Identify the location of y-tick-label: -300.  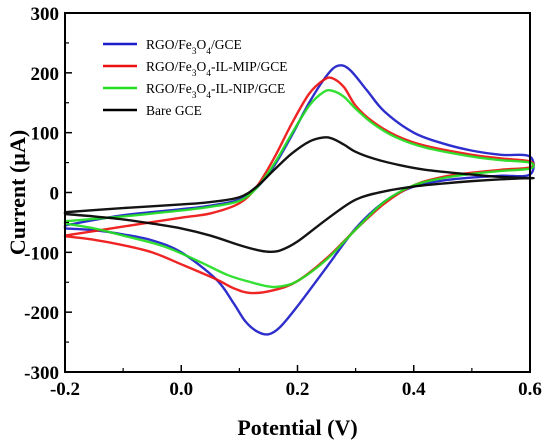
(41, 373).